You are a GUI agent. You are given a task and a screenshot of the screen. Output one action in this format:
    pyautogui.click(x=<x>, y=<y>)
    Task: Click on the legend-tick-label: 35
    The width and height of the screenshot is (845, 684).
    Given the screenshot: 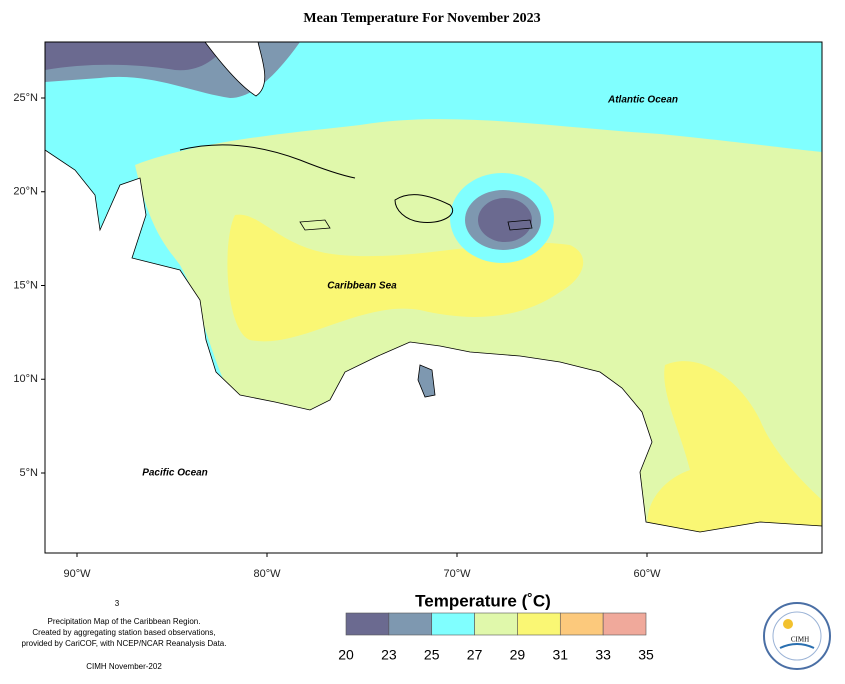 What is the action you would take?
    pyautogui.click(x=646, y=655)
    